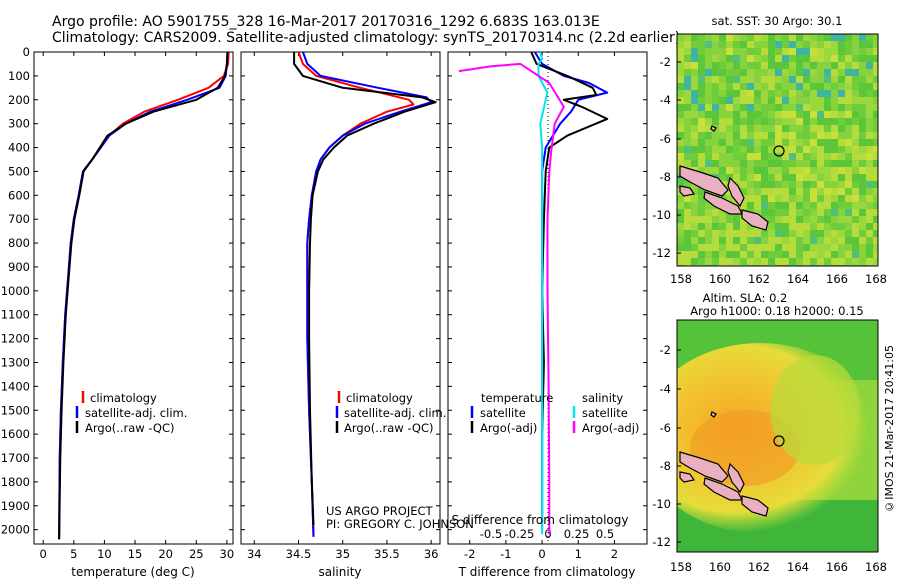 The height and width of the screenshot is (580, 900). I want to click on legend-climatology-label: climatology, so click(379, 398).